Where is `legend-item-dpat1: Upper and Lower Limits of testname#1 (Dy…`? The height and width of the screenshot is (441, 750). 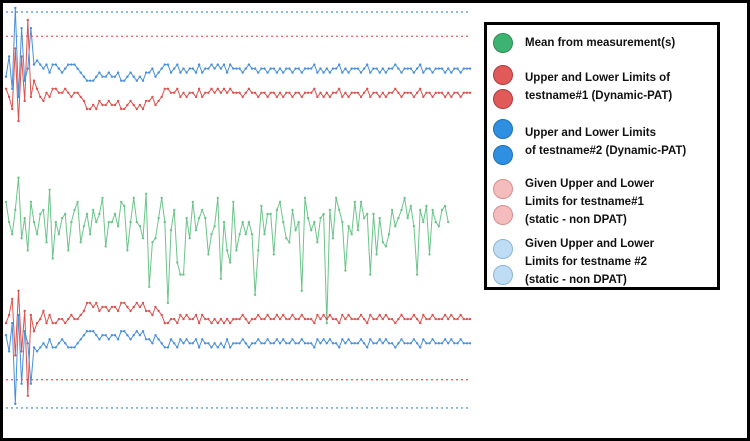
legend-item-dpat1: Upper and Lower Limits of testname#1 (Dy… is located at coordinates (582, 87).